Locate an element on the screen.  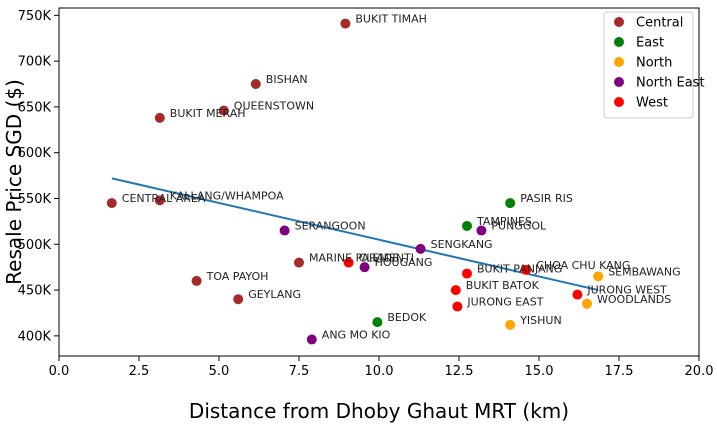
point-label: TOA PAYOH is located at coordinates (237, 276).